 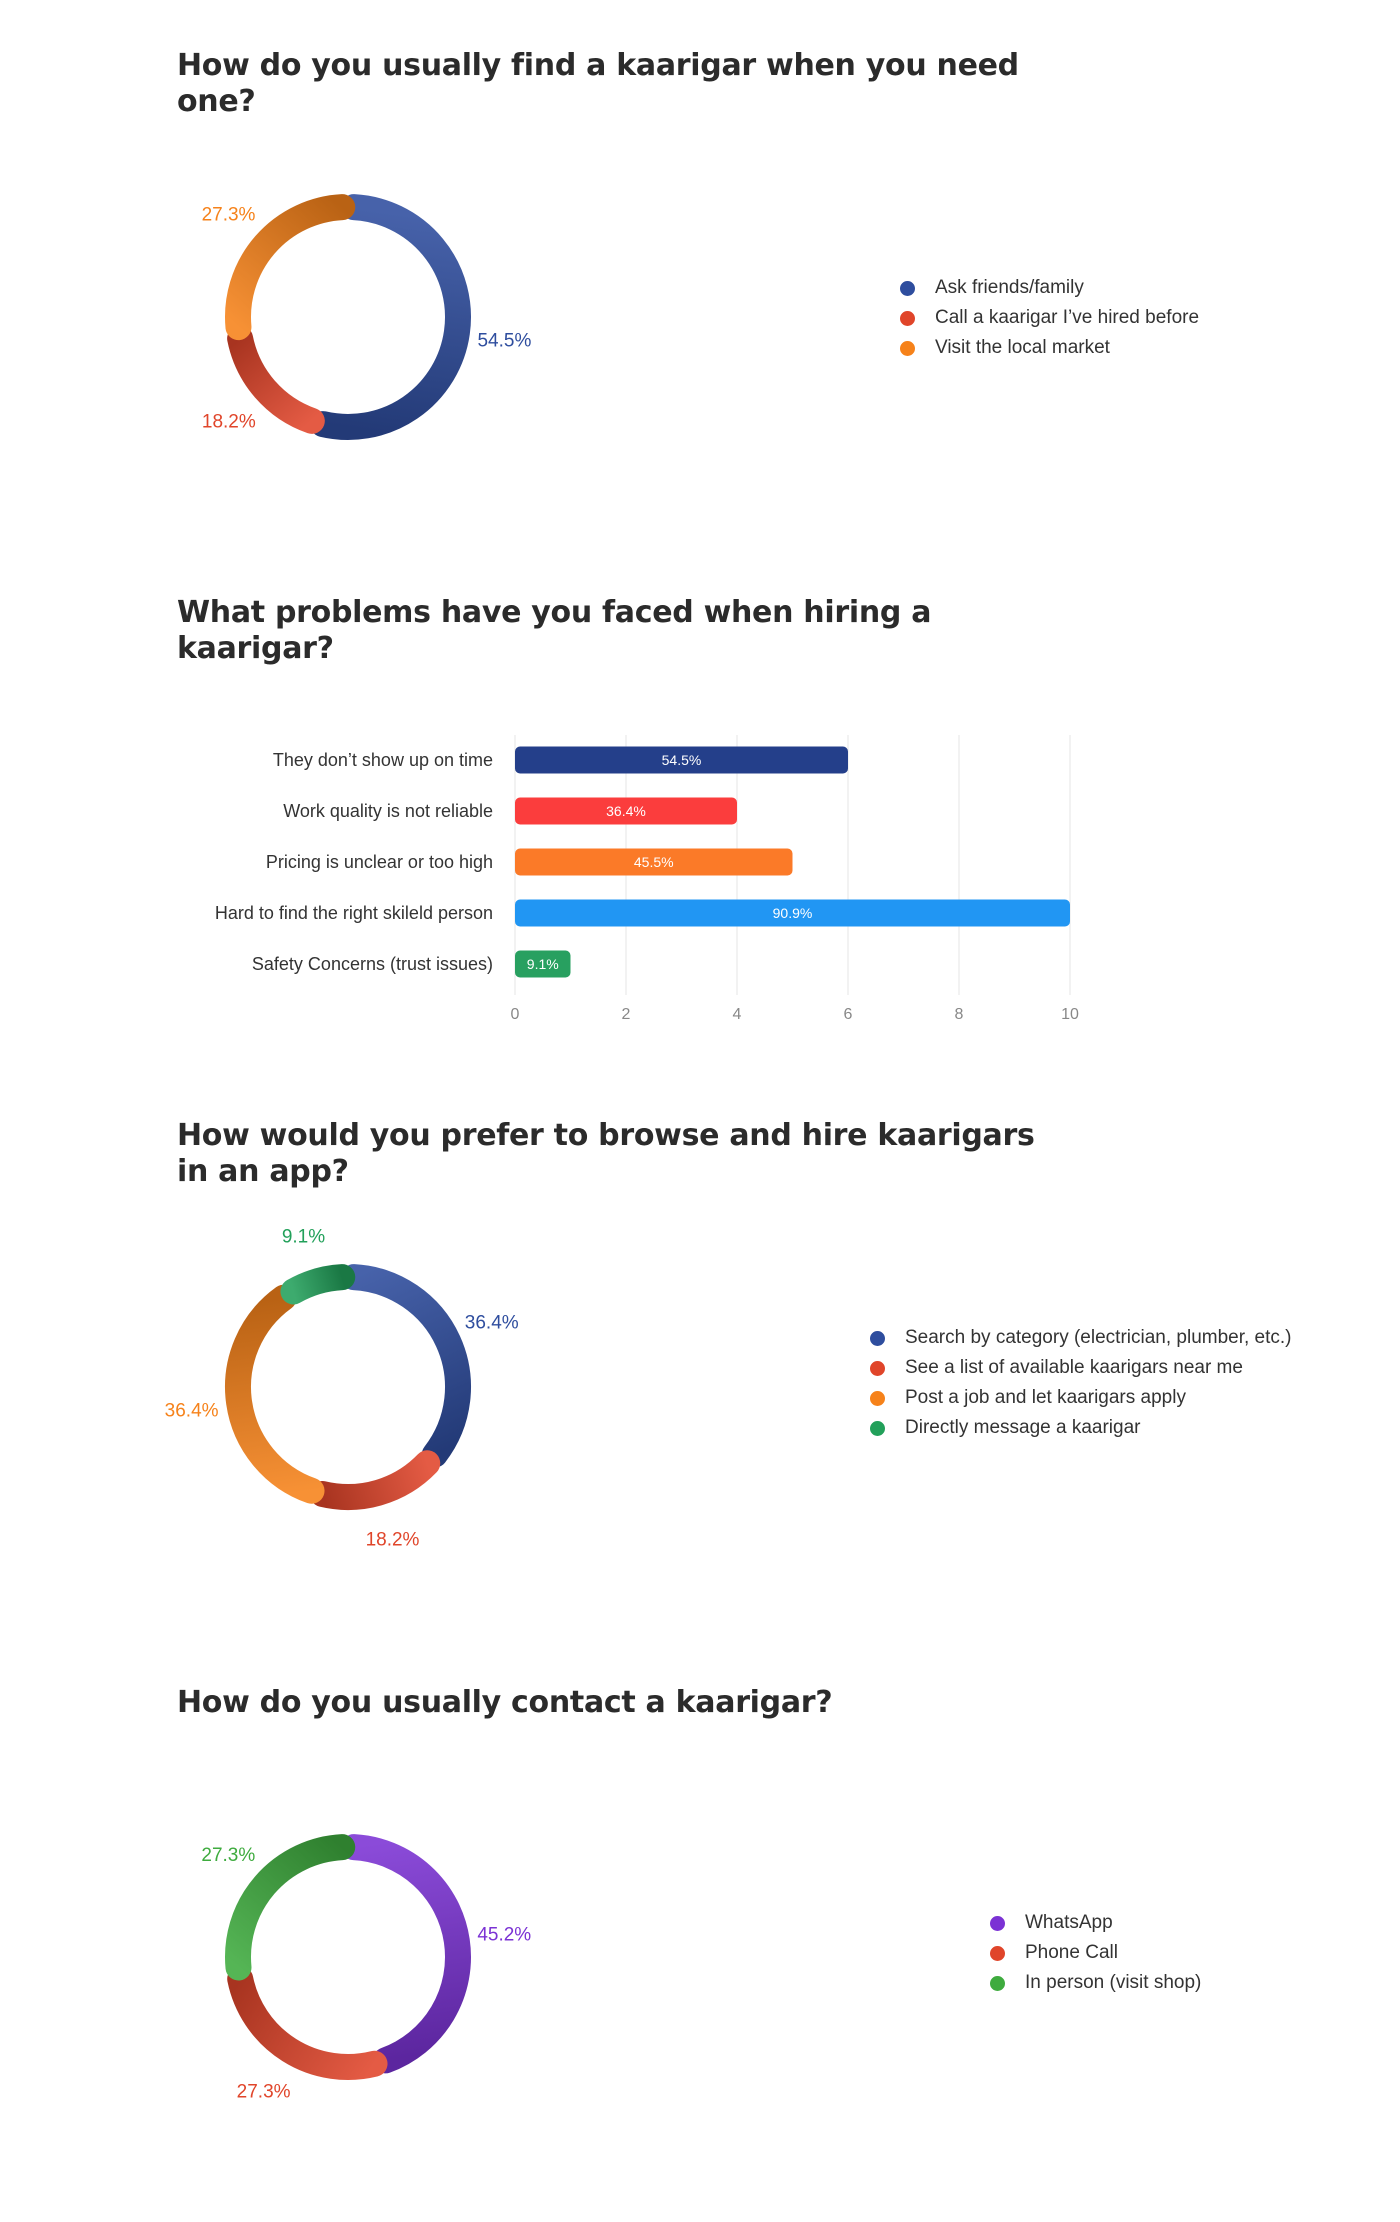 I want to click on legend-item-in-person-visit-shop: In person (visit shop), so click(x=1095, y=1983).